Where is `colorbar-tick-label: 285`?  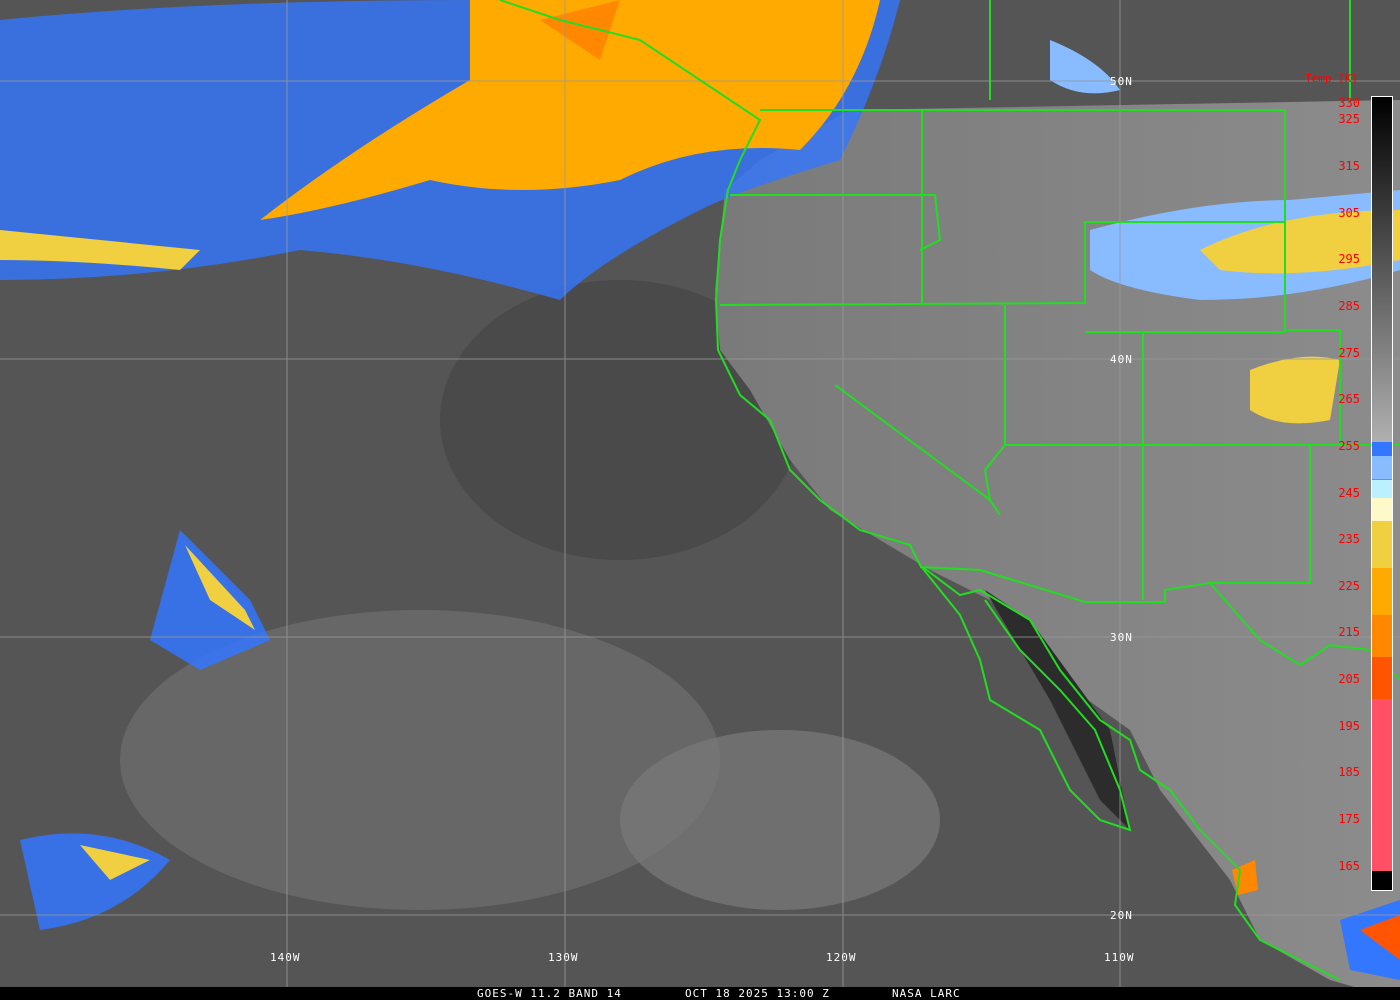 colorbar-tick-label: 285 is located at coordinates (1349, 305).